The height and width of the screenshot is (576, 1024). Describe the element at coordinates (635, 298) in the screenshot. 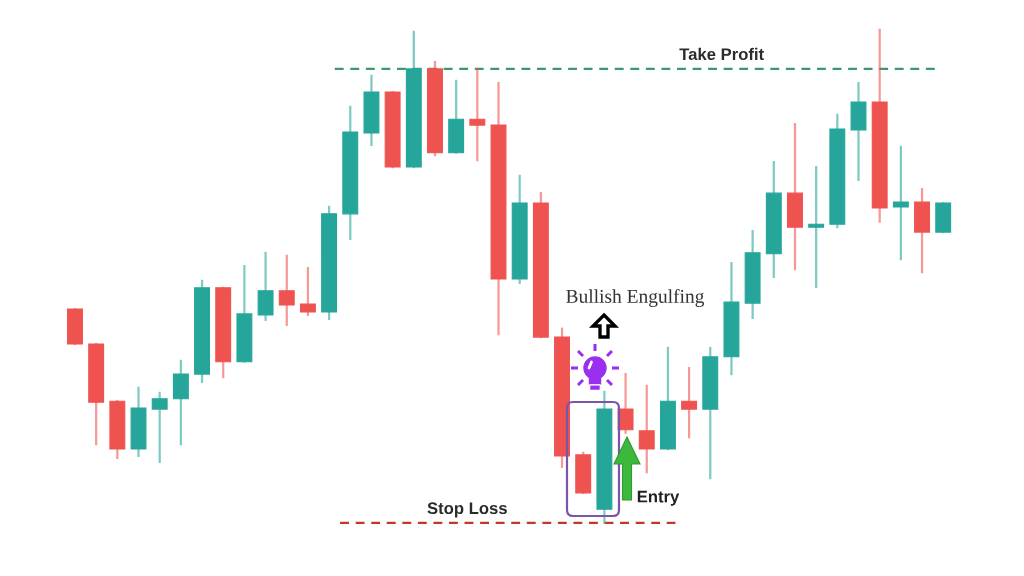

I see `annotation: Bullish Engulfing` at that location.